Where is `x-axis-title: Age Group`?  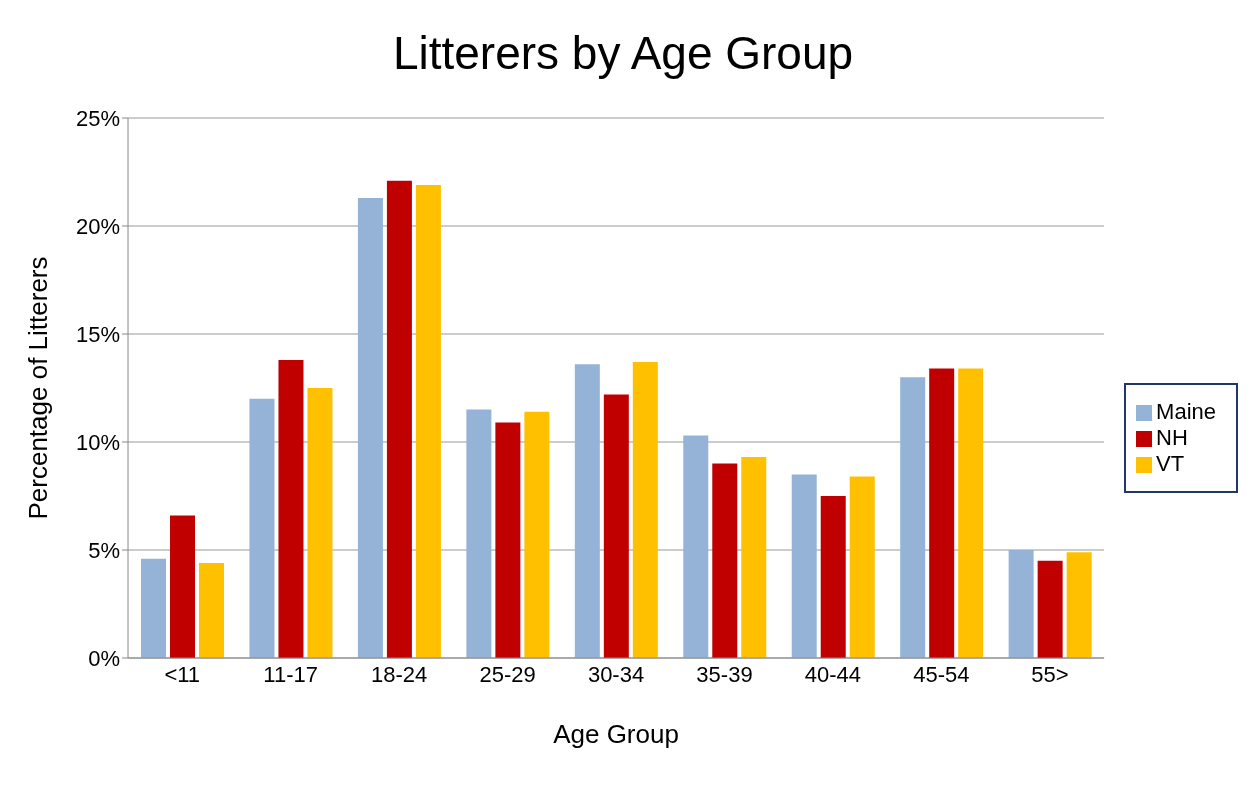
x-axis-title: Age Group is located at coordinates (616, 734).